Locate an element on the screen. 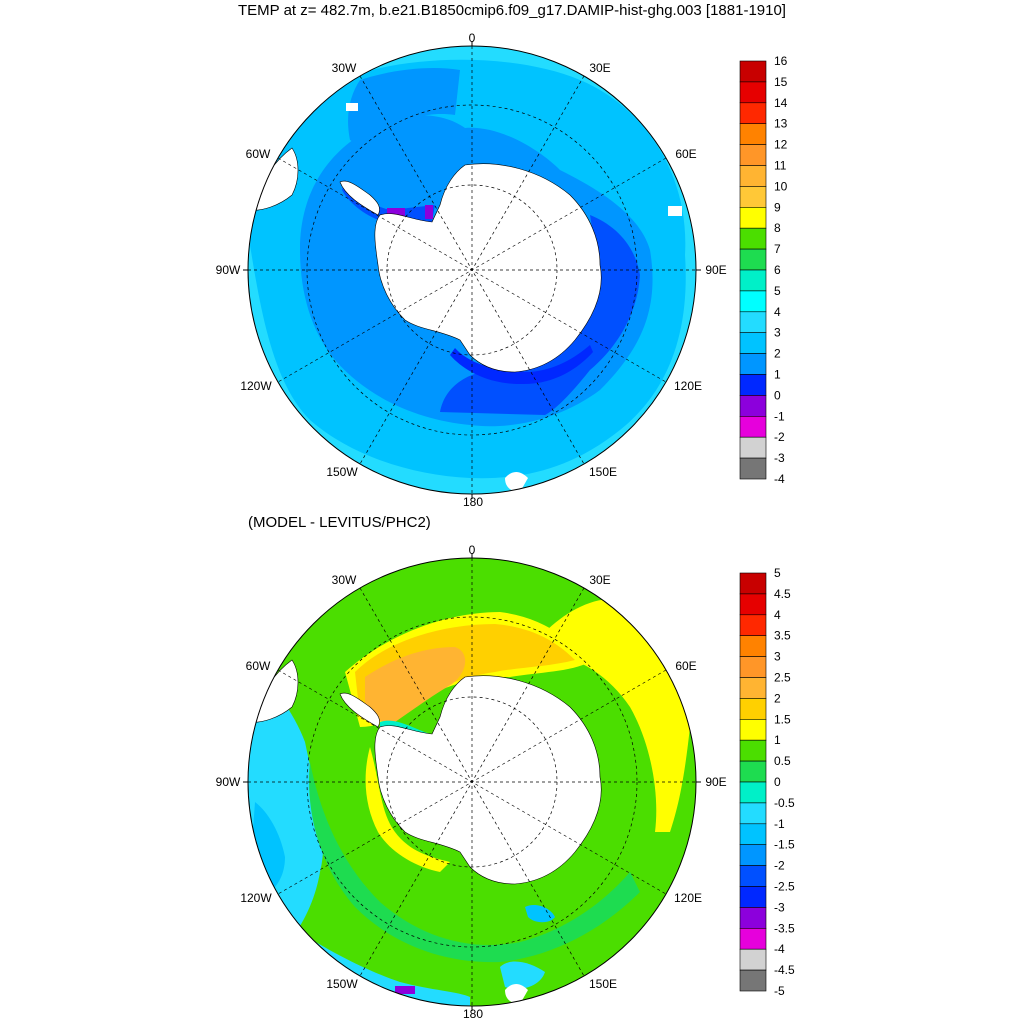 The image size is (1024, 1024). bot-label-120w: 120W is located at coordinates (256, 898).